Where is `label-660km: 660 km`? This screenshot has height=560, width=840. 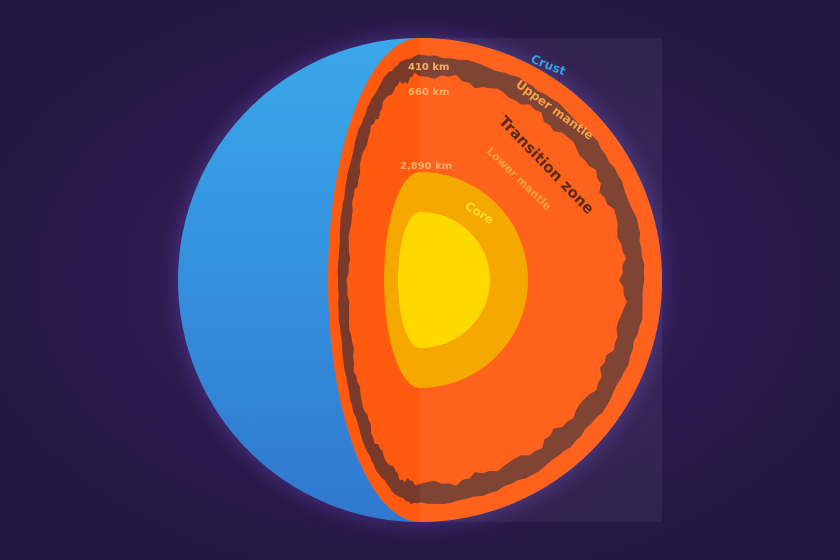 label-660km: 660 km is located at coordinates (428, 92).